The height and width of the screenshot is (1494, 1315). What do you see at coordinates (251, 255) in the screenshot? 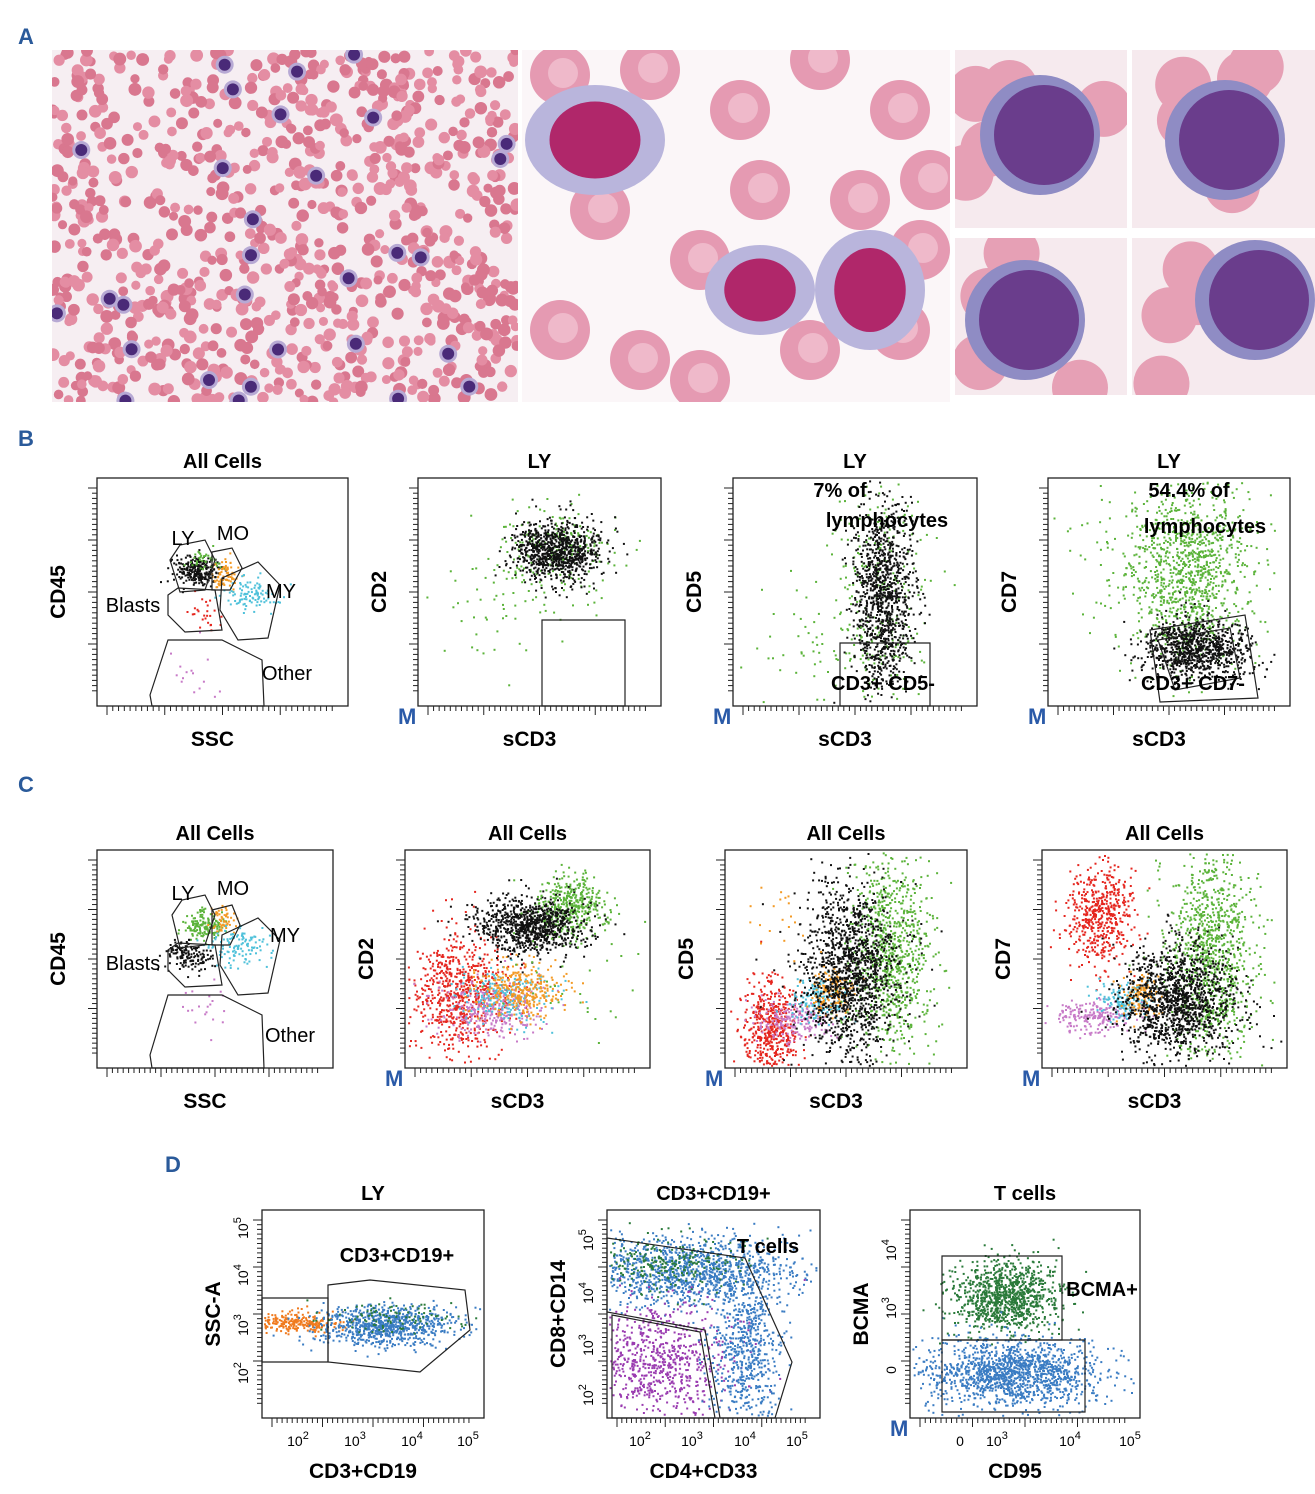
I see `nucleus` at bounding box center [251, 255].